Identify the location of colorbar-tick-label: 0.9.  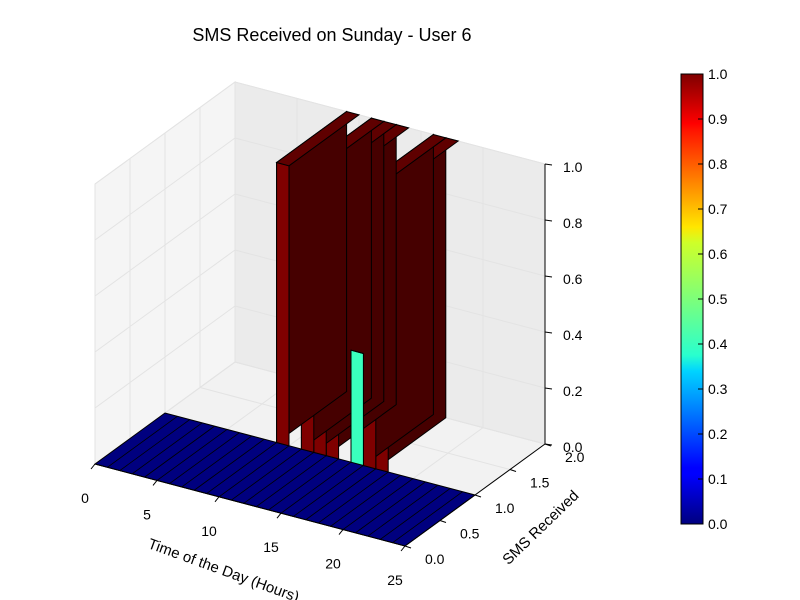
(718, 119).